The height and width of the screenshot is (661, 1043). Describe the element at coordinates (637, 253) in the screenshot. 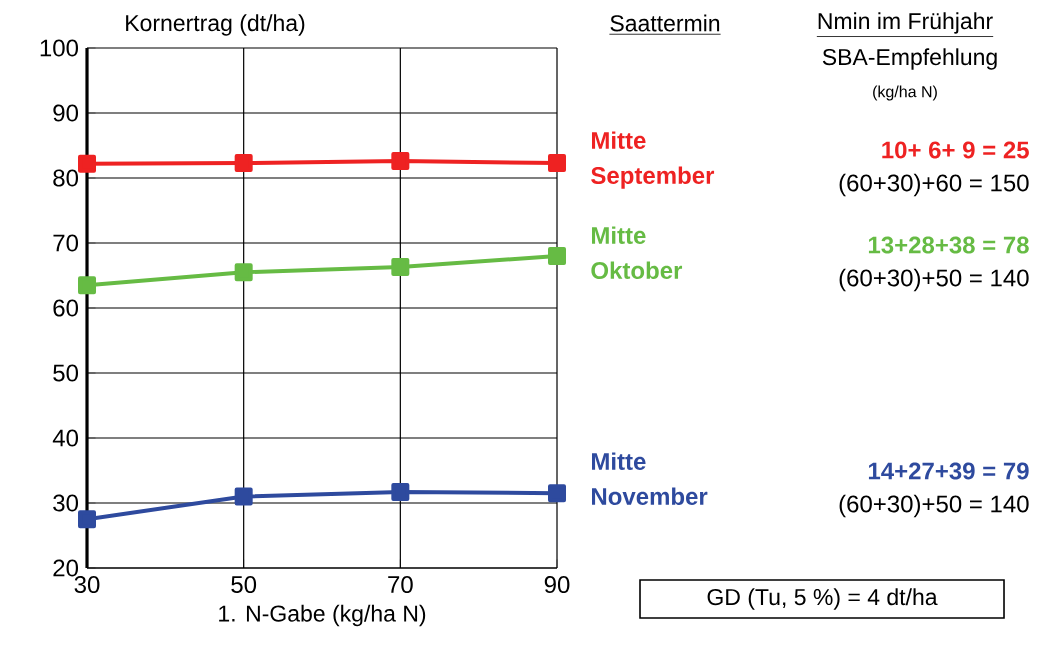

I see `series-label: Mitte Oktober` at that location.